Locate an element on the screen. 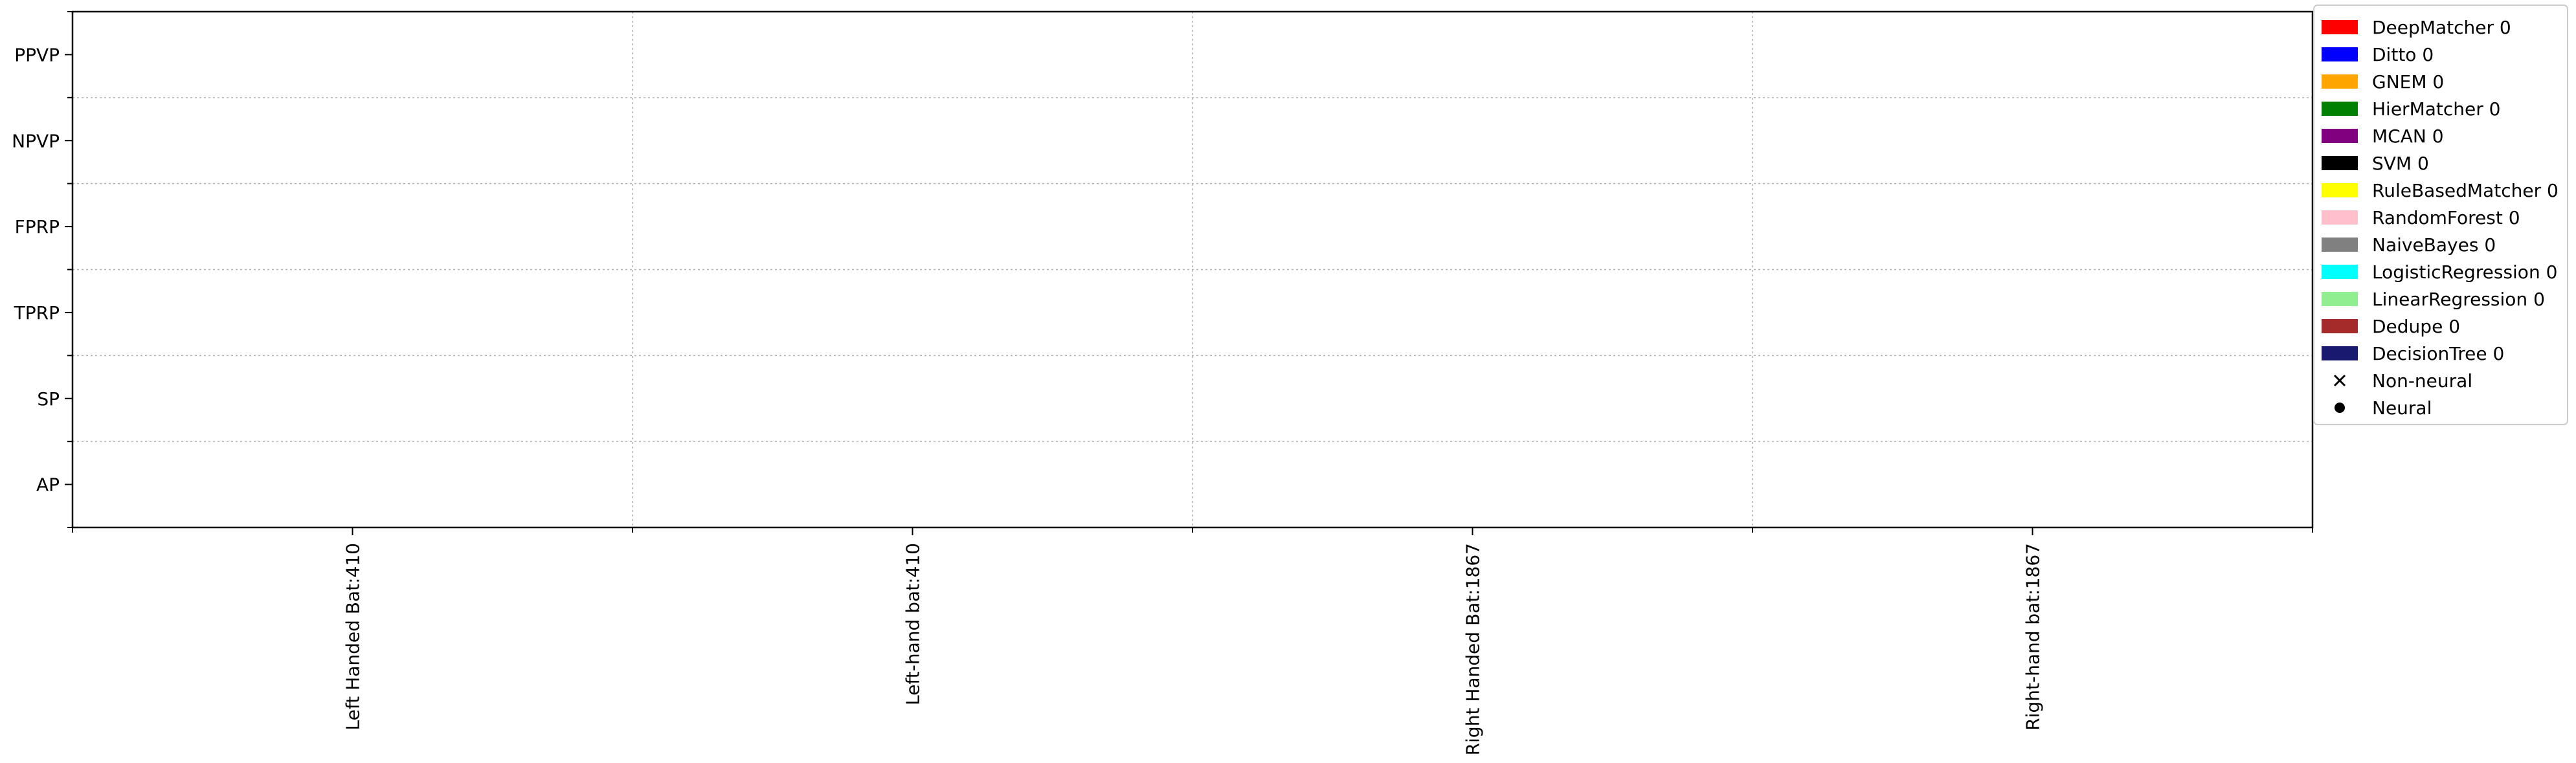  legend-entry: Ditto 0 is located at coordinates (2403, 54).